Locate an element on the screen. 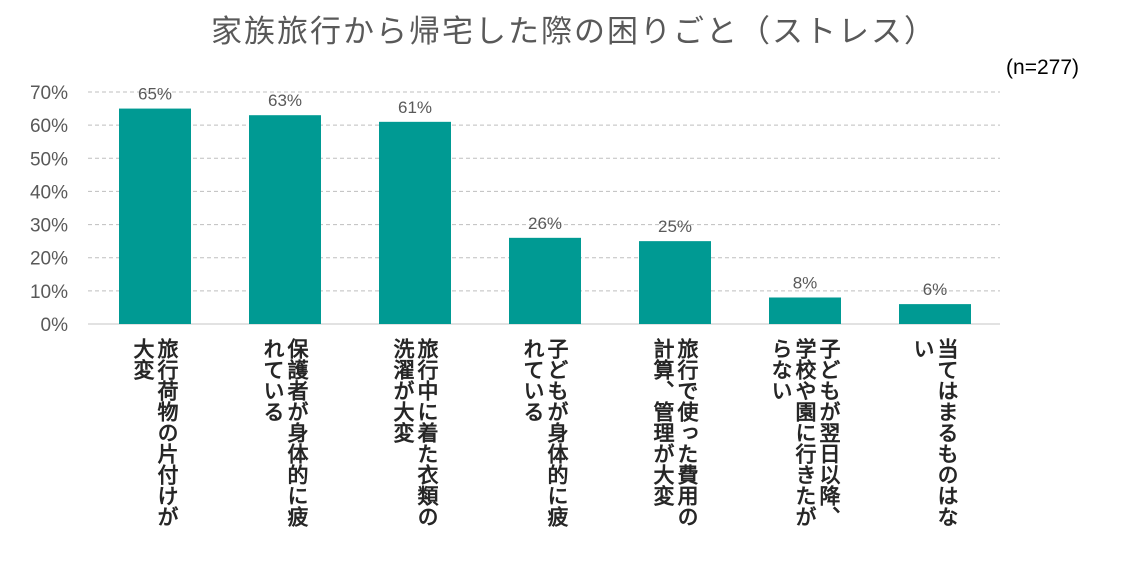 The height and width of the screenshot is (576, 1121). category-label: 学校や園に行きたが is located at coordinates (805, 432).